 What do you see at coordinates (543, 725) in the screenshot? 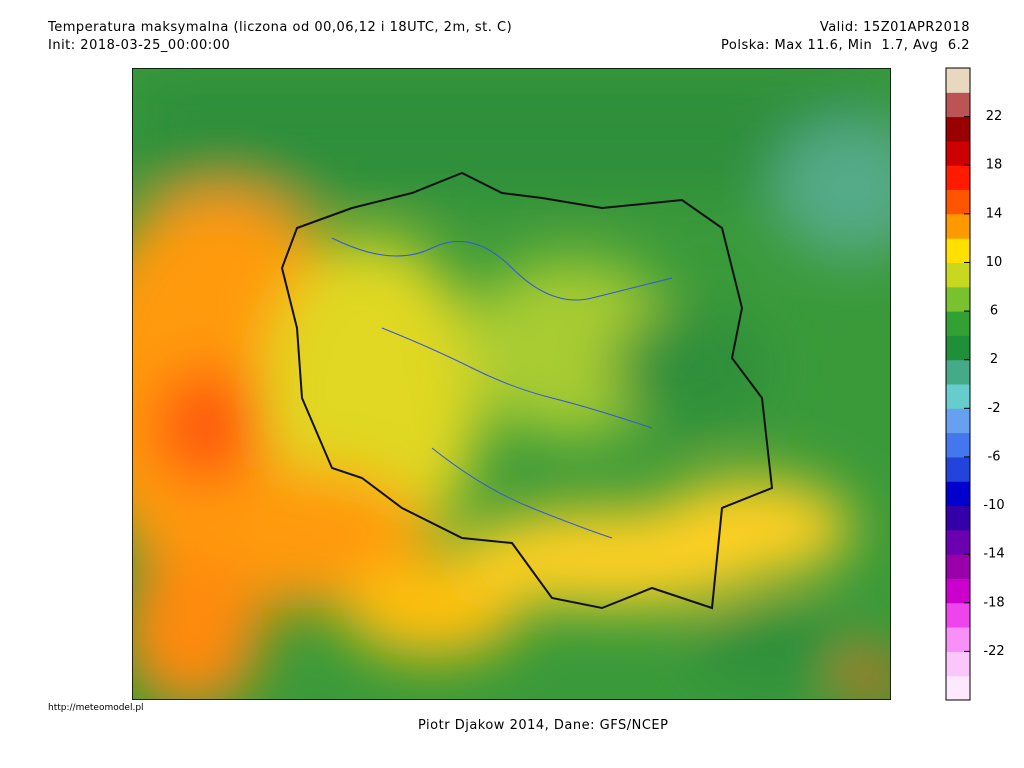
I see `credit: Piotr Djakow 2014, Dane: GFS/NCEP` at bounding box center [543, 725].